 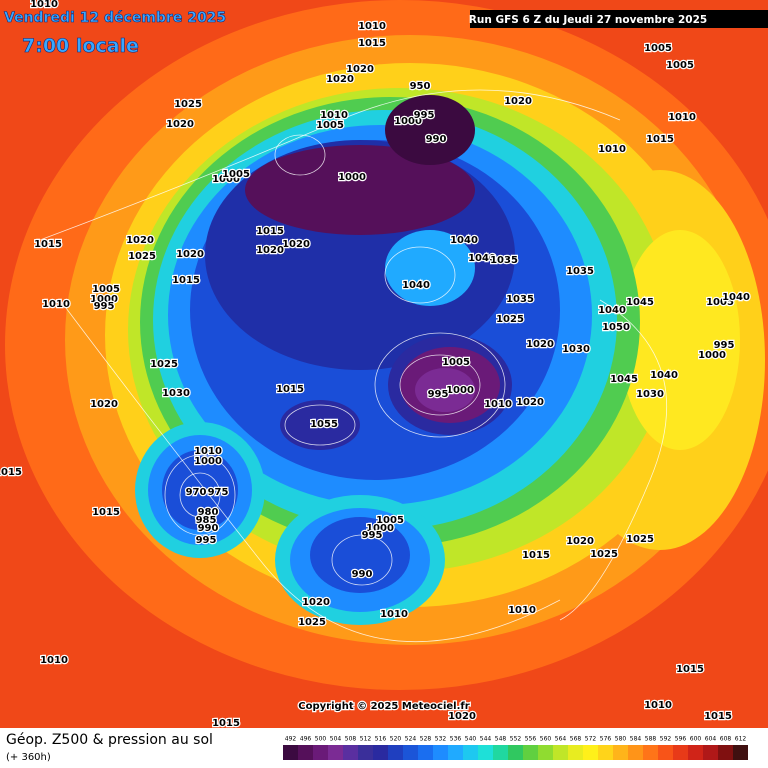 I want to click on scale-label: 568, so click(x=576, y=739).